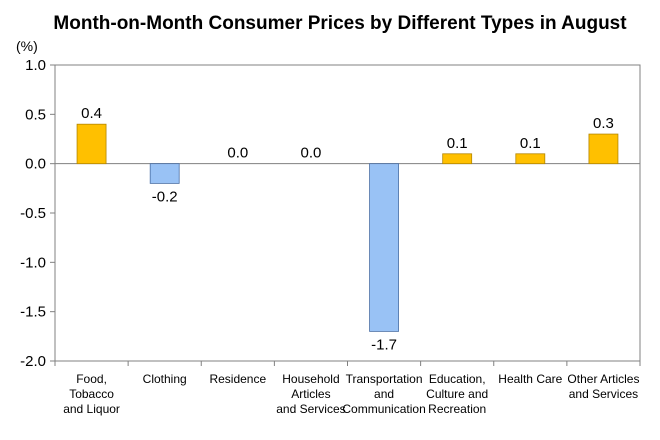 The width and height of the screenshot is (660, 440). What do you see at coordinates (457, 394) in the screenshot?
I see `x-category-label: Education, Culture and Recreation` at bounding box center [457, 394].